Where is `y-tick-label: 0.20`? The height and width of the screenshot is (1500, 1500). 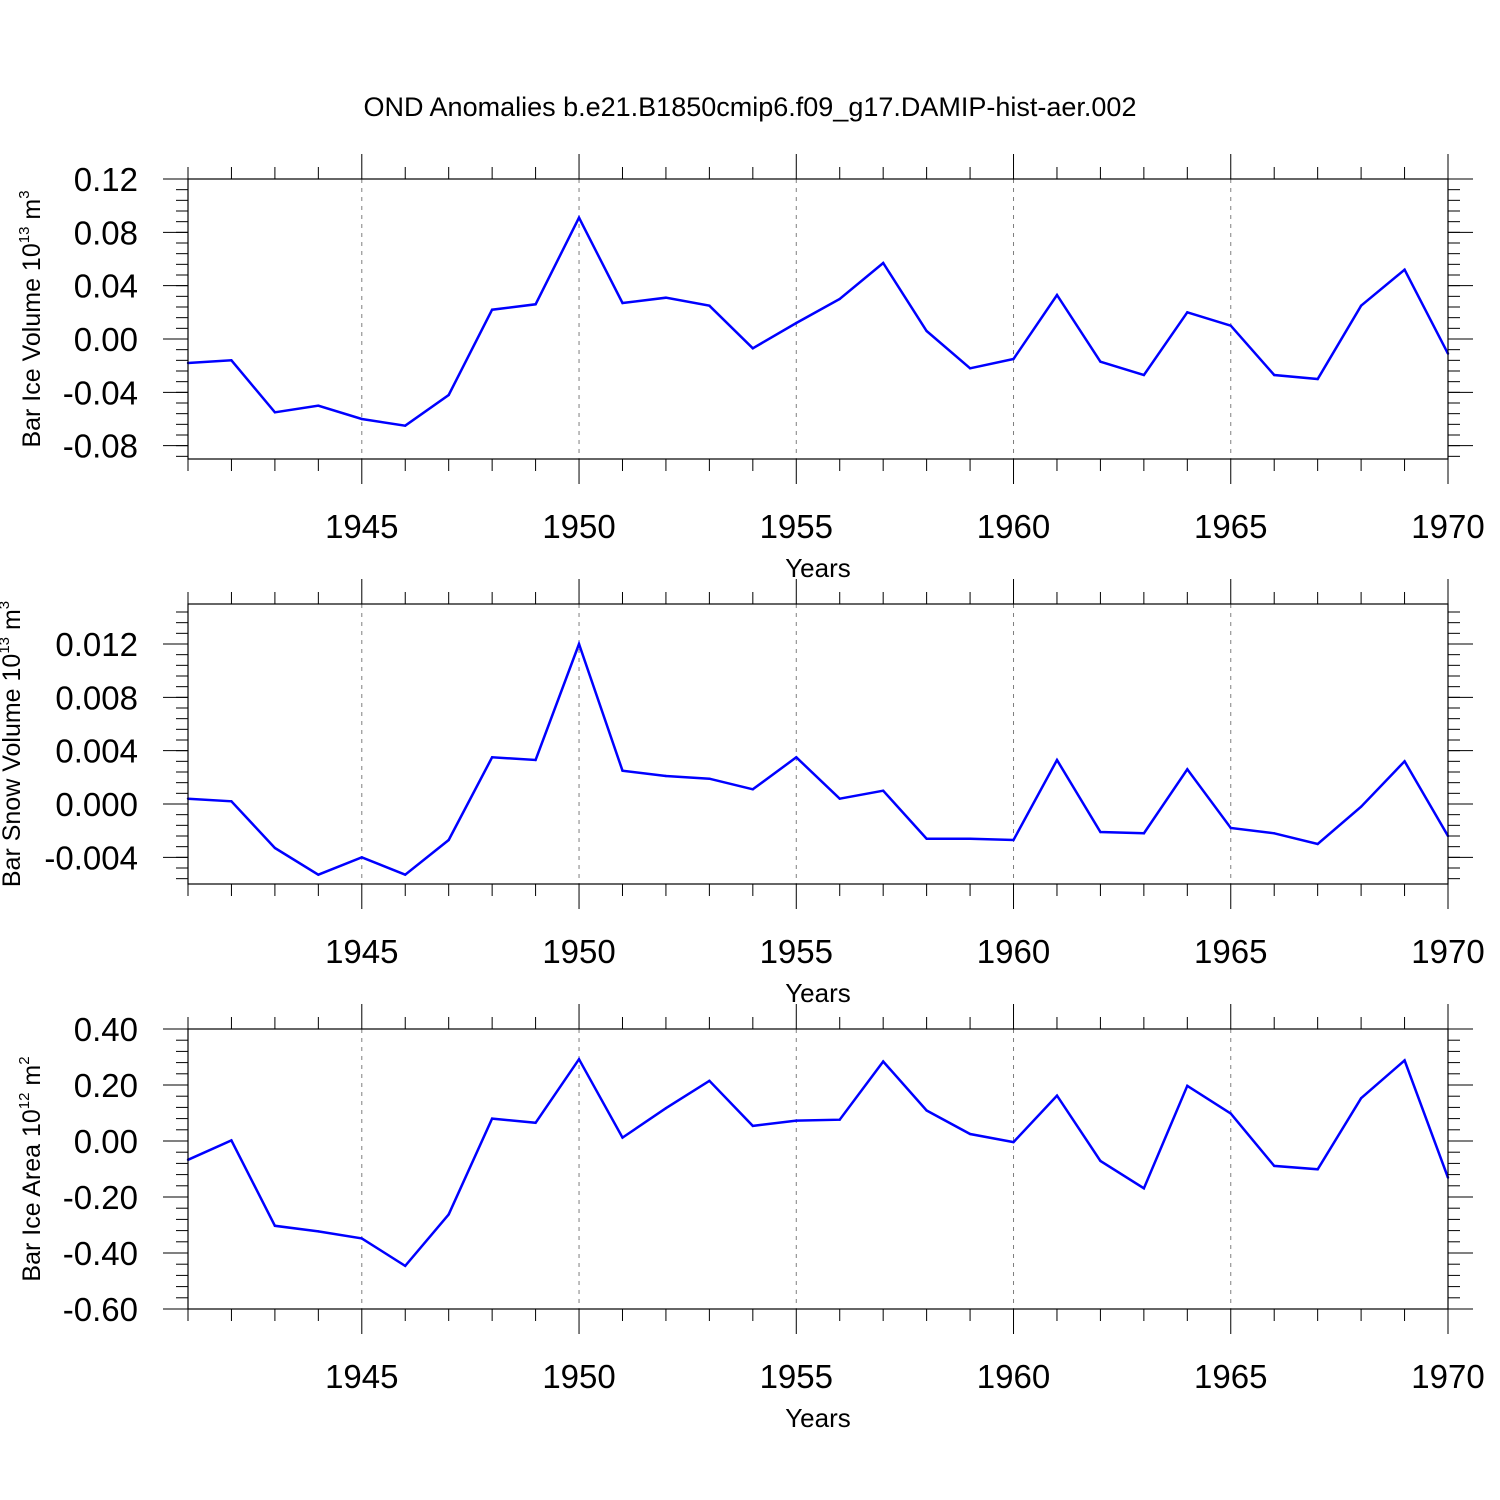
y-tick-label: 0.20 is located at coordinates (106, 1085).